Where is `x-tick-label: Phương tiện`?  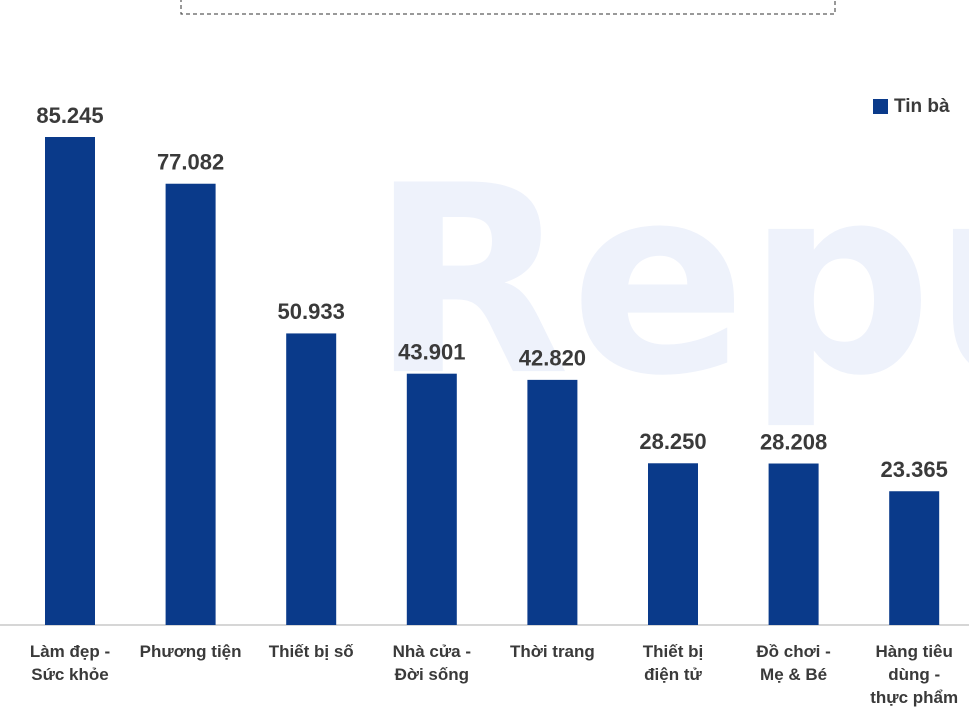 x-tick-label: Phương tiện is located at coordinates (190, 651).